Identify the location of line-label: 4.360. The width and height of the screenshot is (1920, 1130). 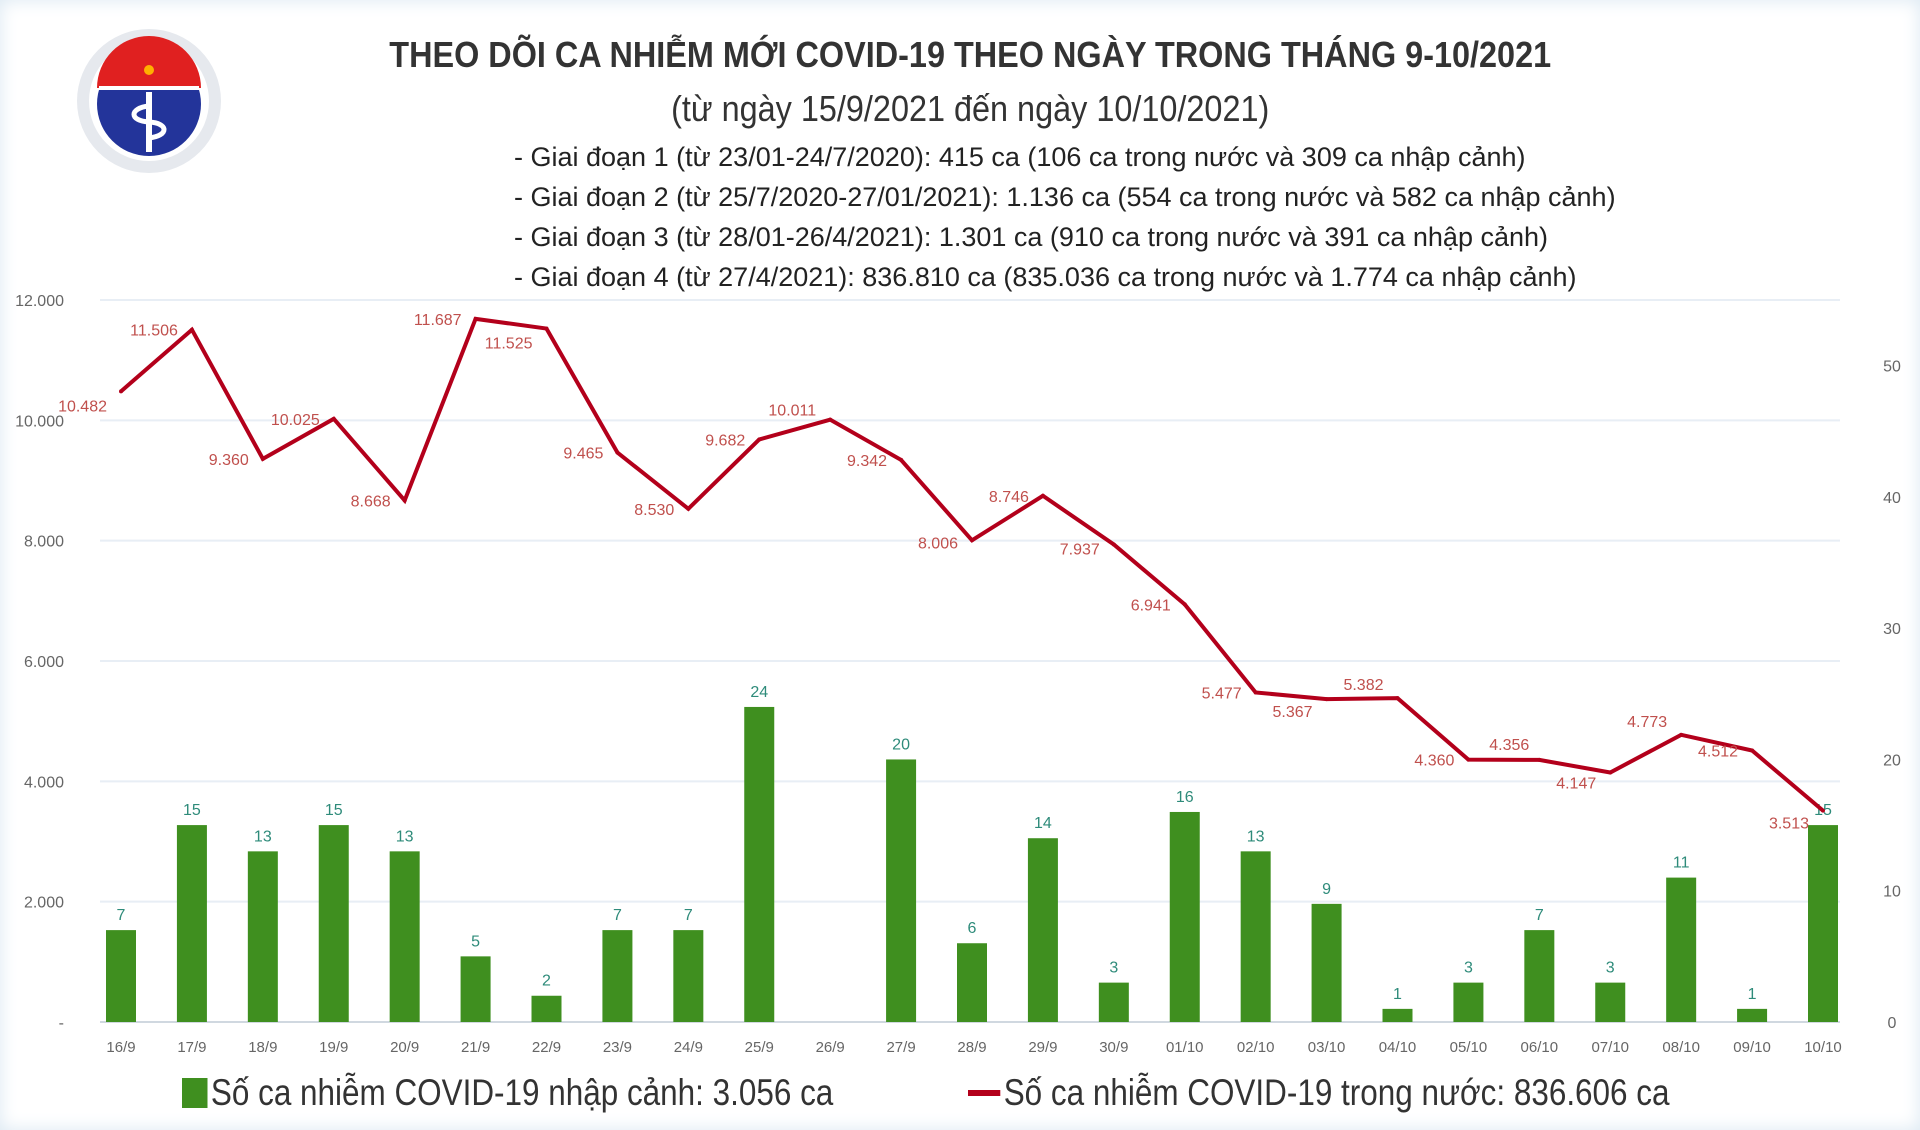
(1434, 761).